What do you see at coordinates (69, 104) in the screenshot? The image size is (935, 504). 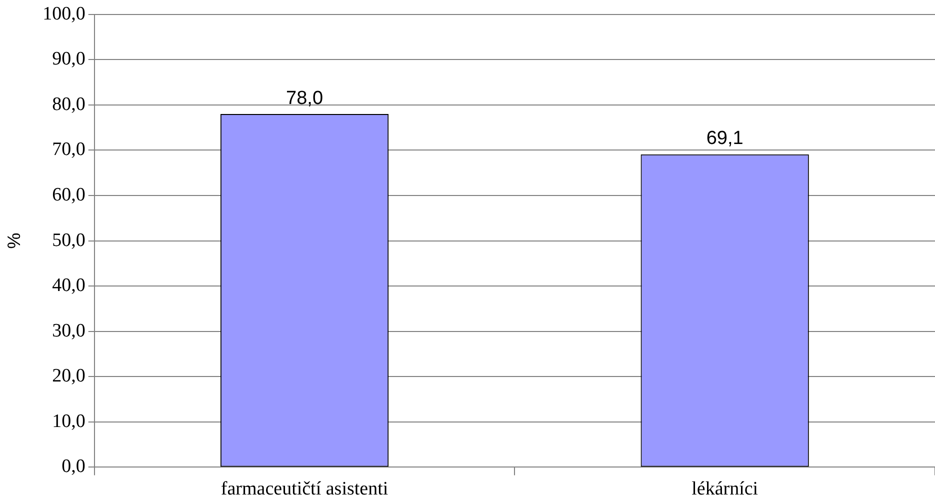 I see `y-tick-label: 80,0` at bounding box center [69, 104].